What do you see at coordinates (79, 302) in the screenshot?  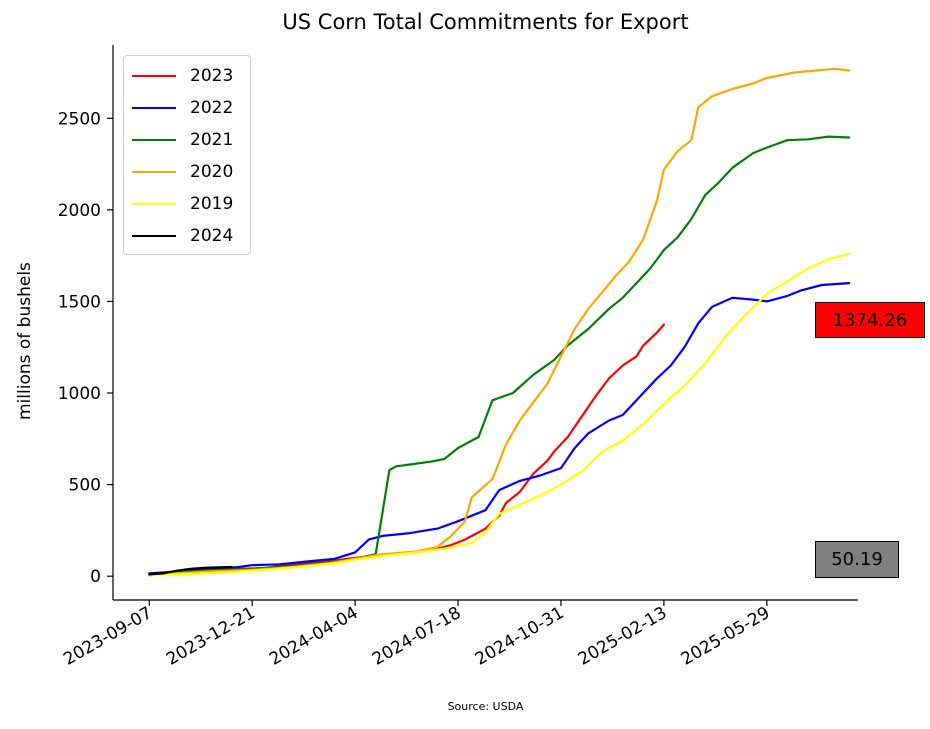 I see `y-tick-label: 1500` at bounding box center [79, 302].